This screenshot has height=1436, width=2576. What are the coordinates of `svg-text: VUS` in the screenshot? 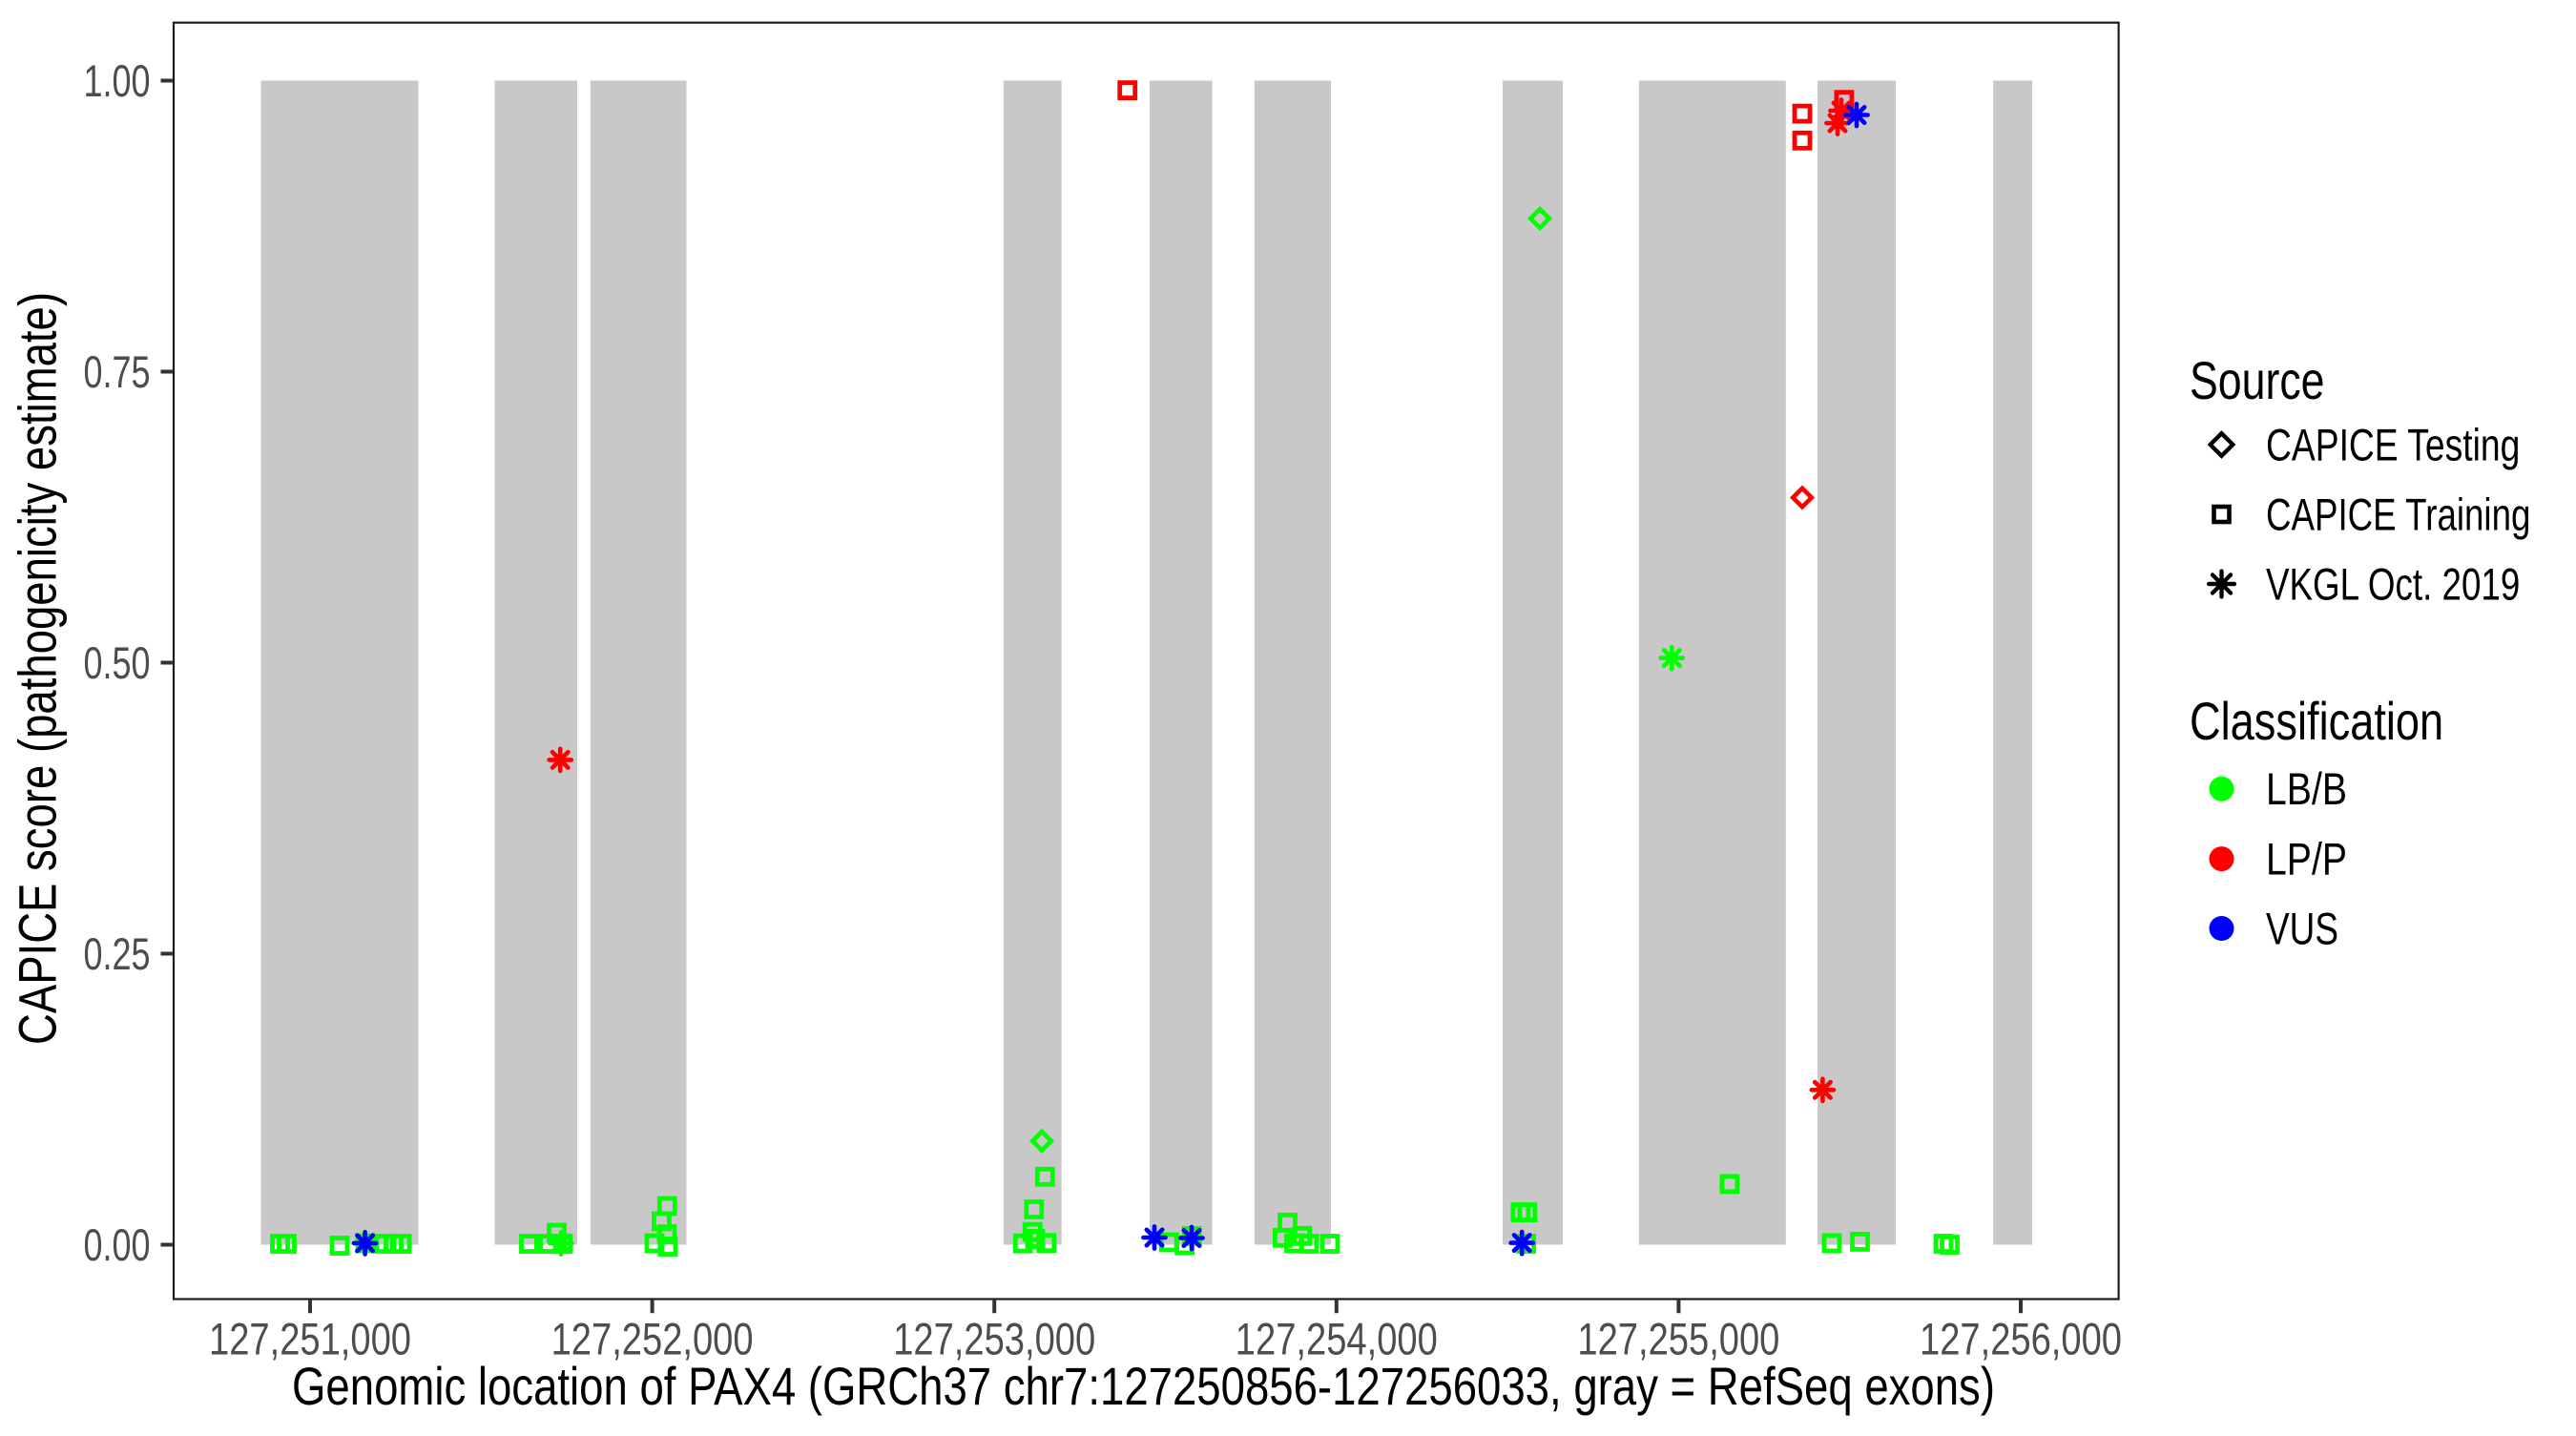 It's located at (2302, 928).